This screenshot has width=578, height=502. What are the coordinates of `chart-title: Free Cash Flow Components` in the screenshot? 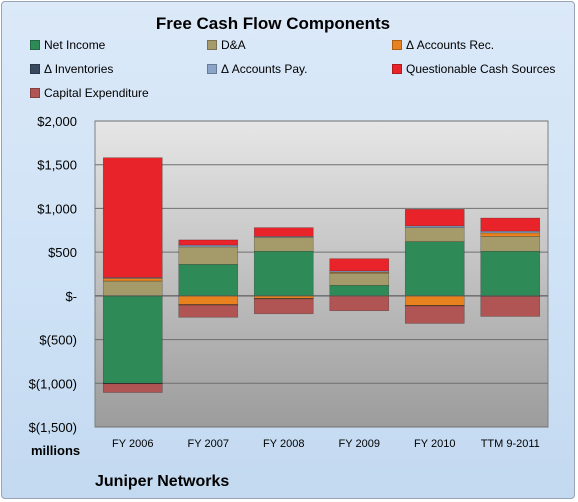 It's located at (273, 23).